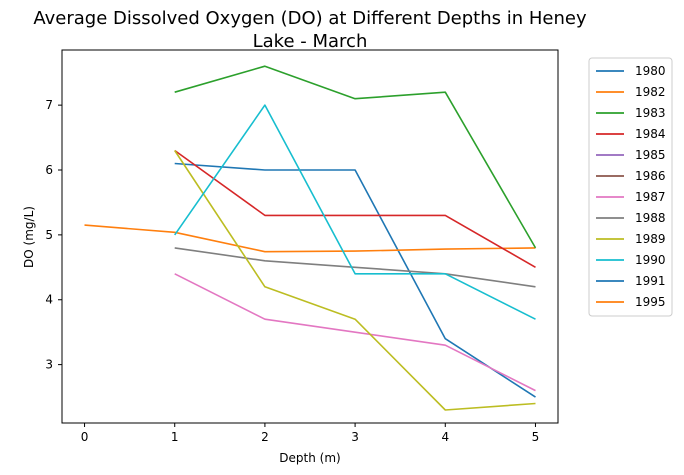 This screenshot has width=684, height=475. What do you see at coordinates (175, 437) in the screenshot?
I see `x-tick-label: 1` at bounding box center [175, 437].